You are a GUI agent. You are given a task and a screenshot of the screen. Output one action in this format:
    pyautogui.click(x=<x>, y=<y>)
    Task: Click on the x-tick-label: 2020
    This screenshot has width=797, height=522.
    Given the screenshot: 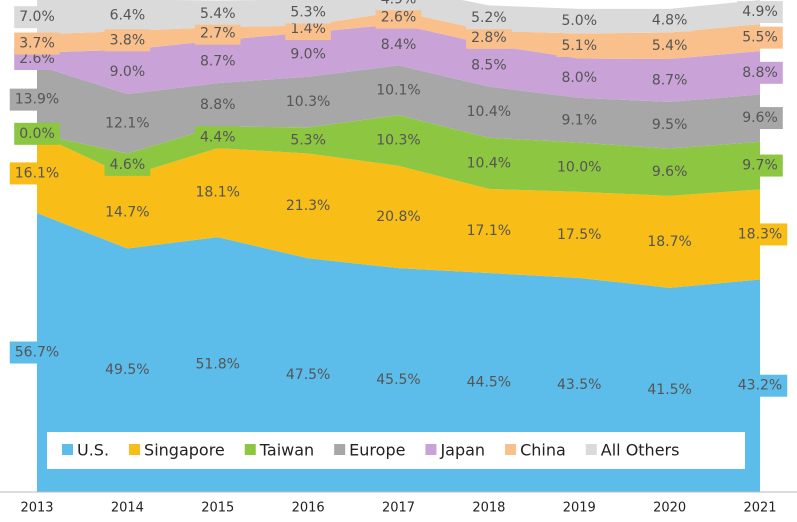 What is the action you would take?
    pyautogui.click(x=669, y=508)
    